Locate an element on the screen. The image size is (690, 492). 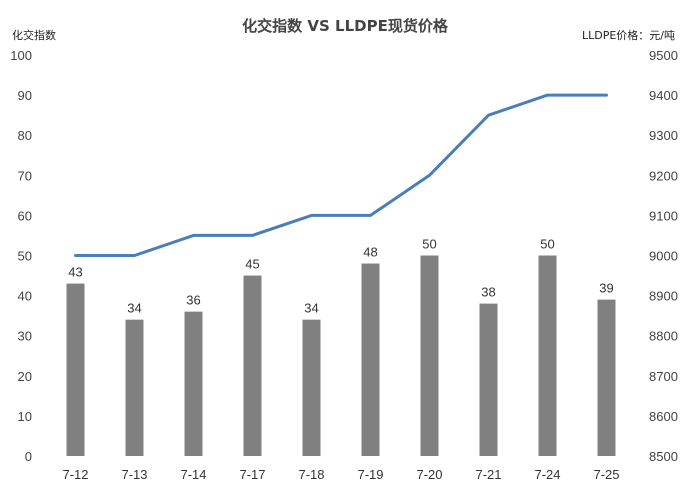
right-tick-label-6: 9100 is located at coordinates (663, 215).